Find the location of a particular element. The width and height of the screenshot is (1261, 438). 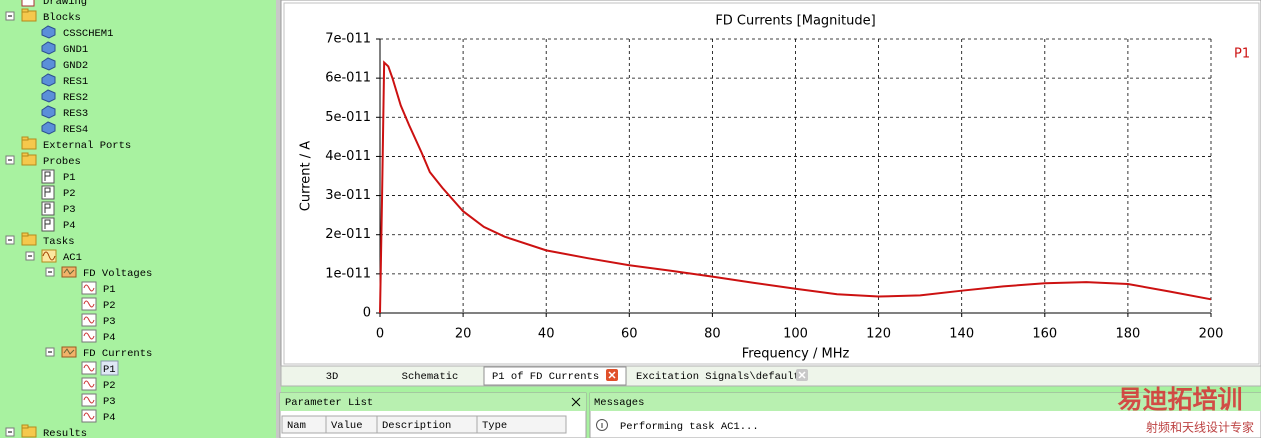

y-tick-label: 3e-011 is located at coordinates (348, 195).